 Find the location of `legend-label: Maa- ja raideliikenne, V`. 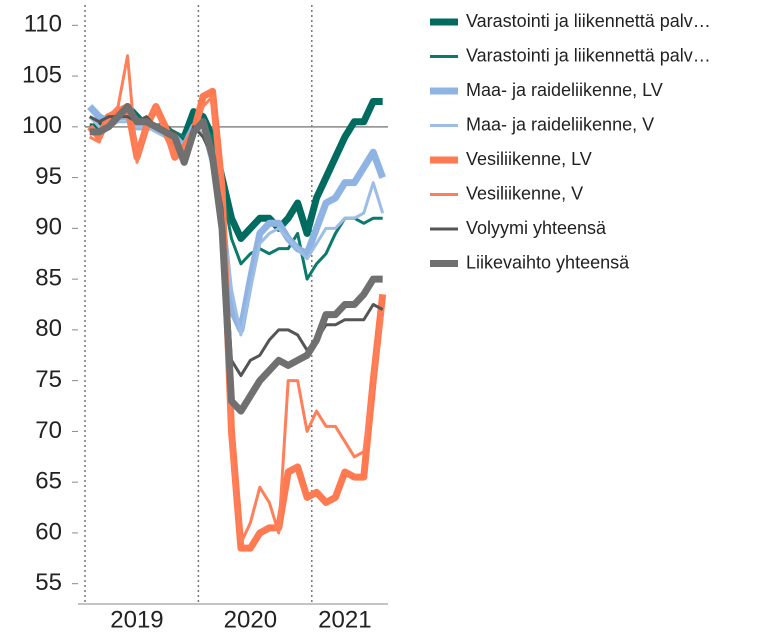

legend-label: Maa- ja raideliikenne, V is located at coordinates (560, 124).